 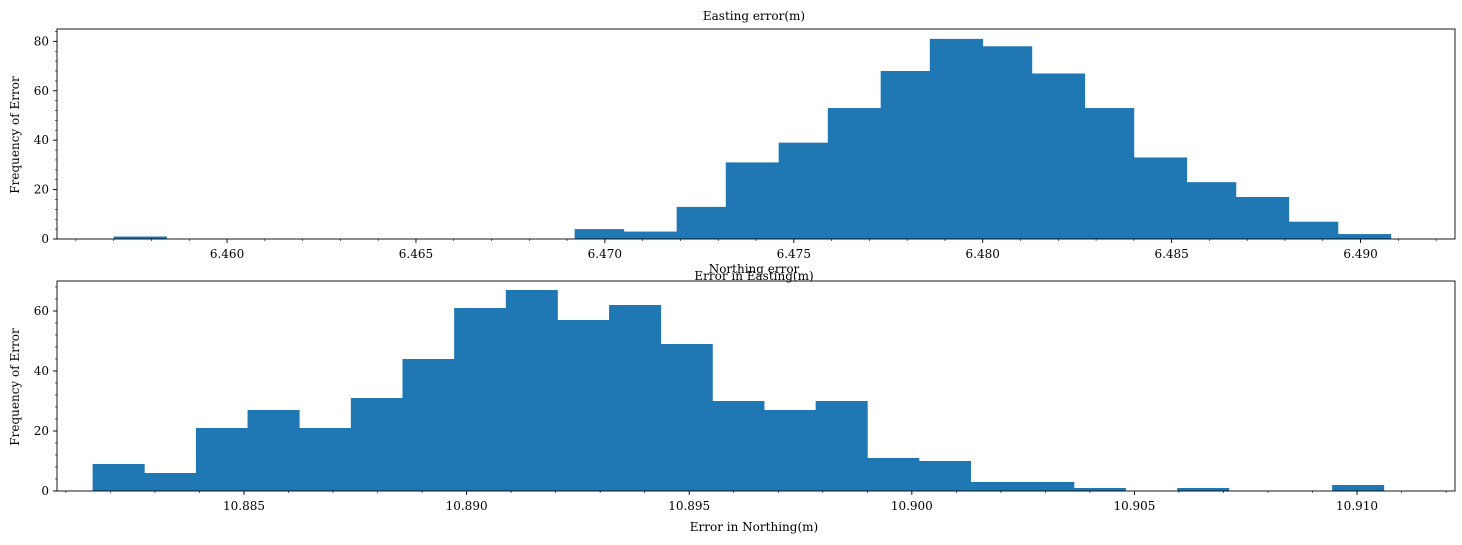 I want to click on easting-x-tick-label: 6.470, so click(x=605, y=254).